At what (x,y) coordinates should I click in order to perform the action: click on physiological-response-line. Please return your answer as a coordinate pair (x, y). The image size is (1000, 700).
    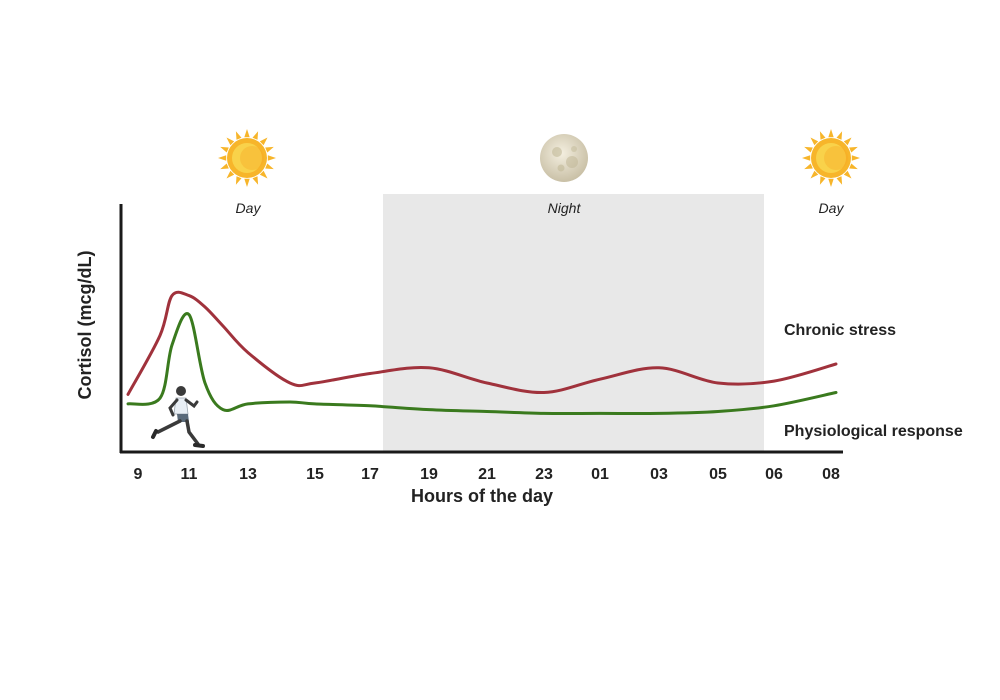
    Looking at the image, I should click on (482, 364).